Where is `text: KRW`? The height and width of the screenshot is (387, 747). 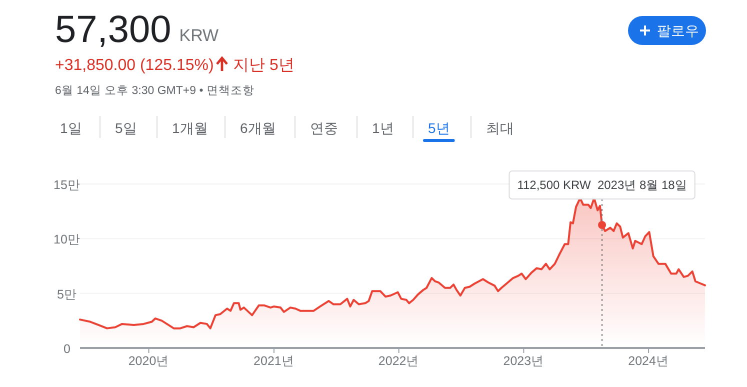 text: KRW is located at coordinates (199, 35).